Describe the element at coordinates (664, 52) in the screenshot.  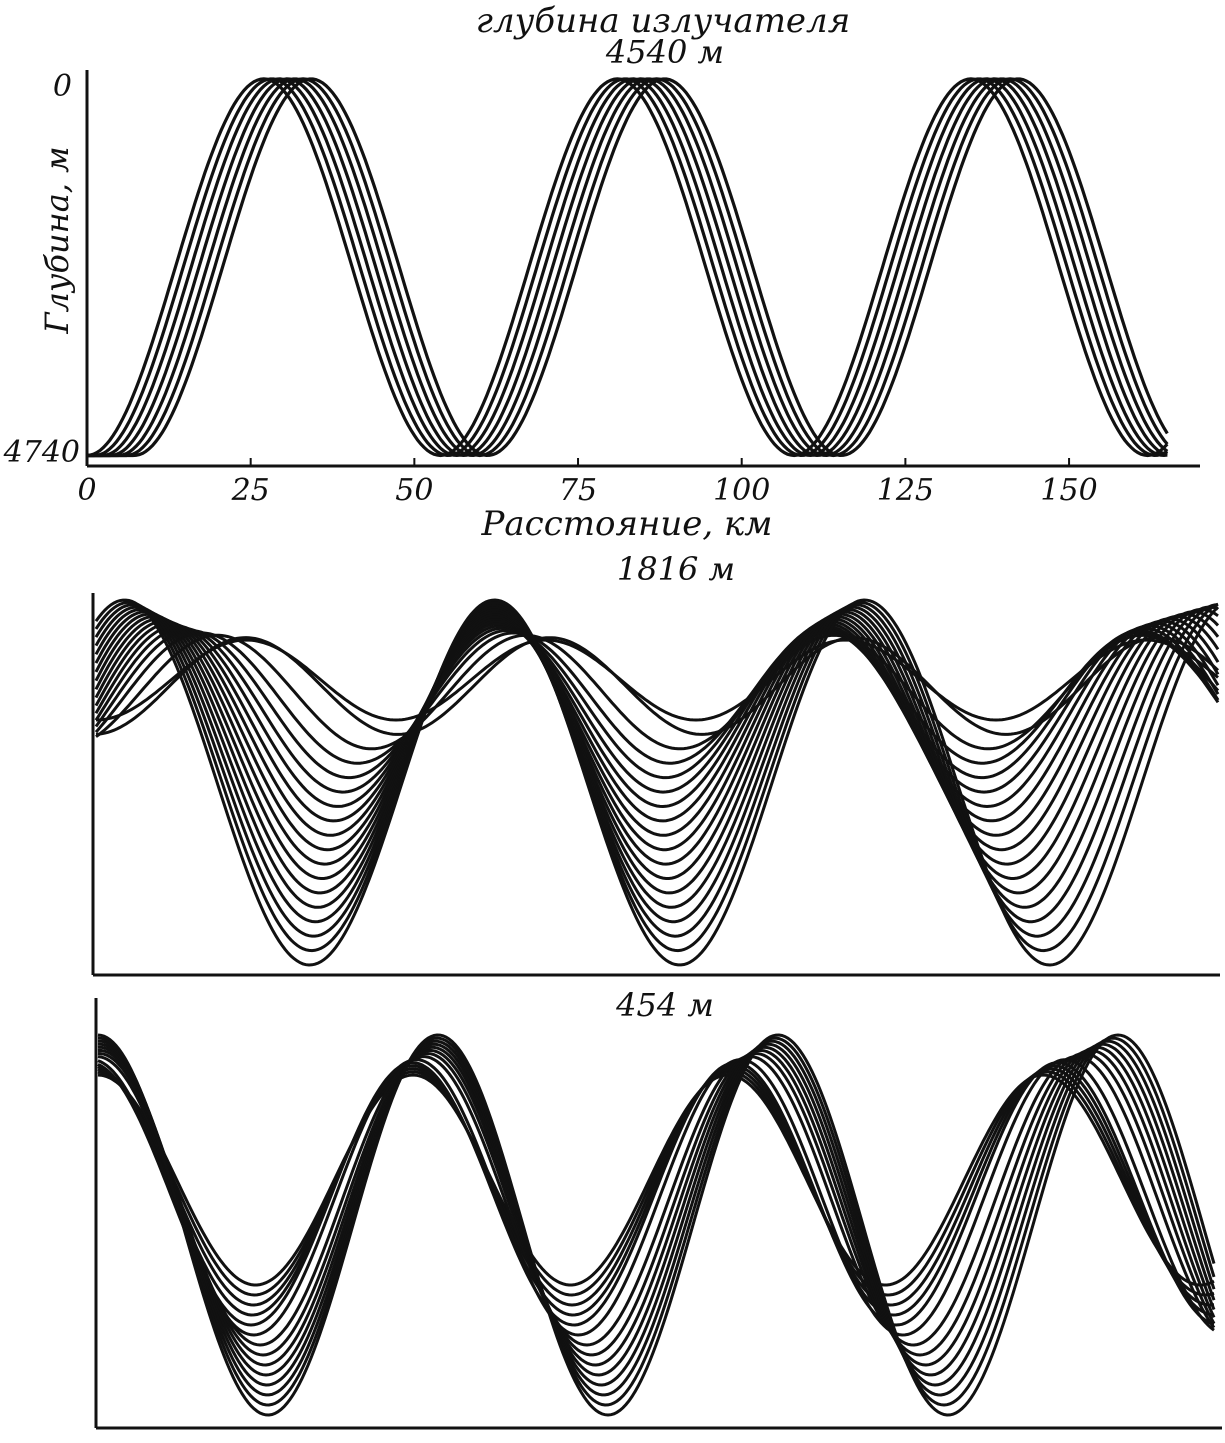
I see `panel-4540-title: 4540 м` at that location.